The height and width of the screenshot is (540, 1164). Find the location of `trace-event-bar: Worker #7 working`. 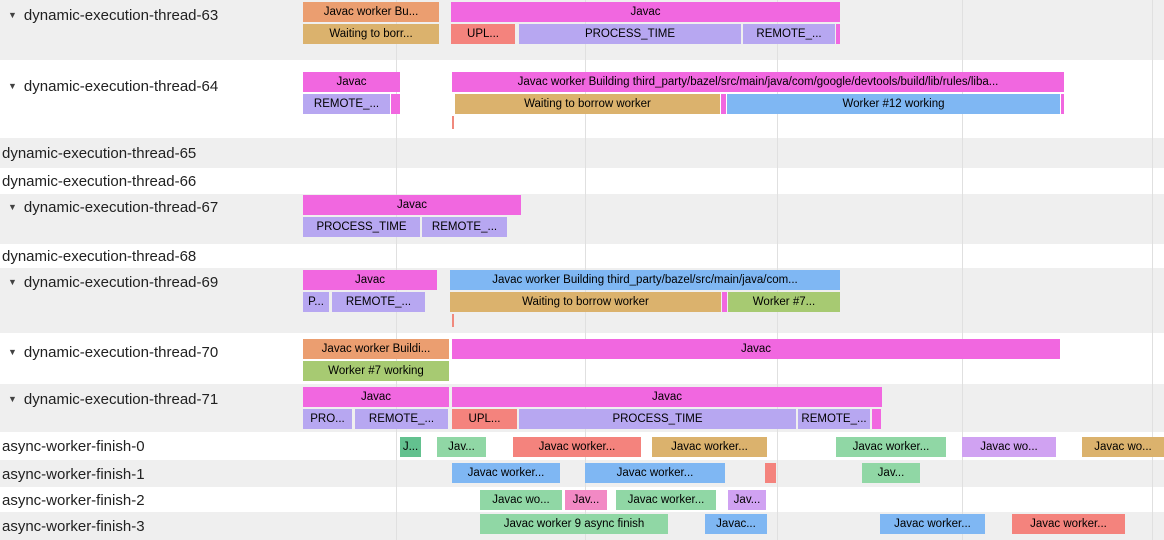

trace-event-bar: Worker #7 working is located at coordinates (376, 371).